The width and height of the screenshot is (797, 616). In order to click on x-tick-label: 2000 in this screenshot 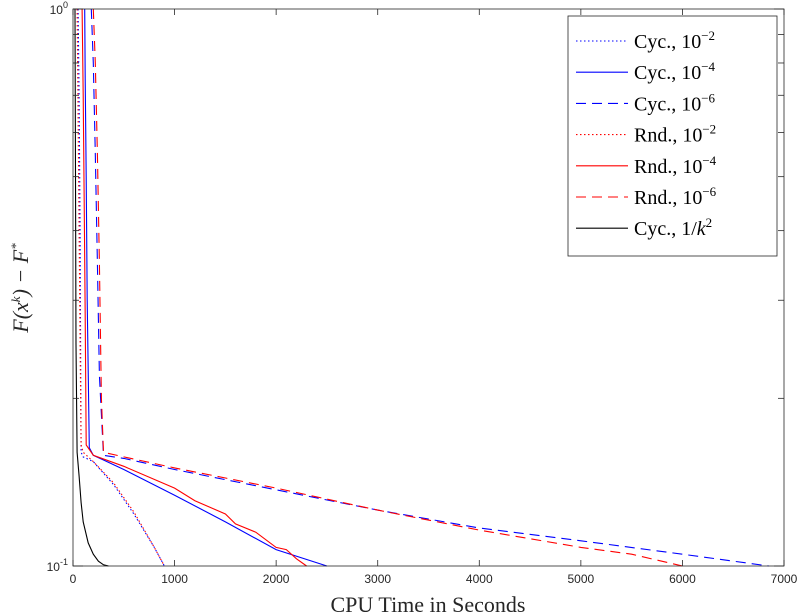, I will do `click(276, 579)`.